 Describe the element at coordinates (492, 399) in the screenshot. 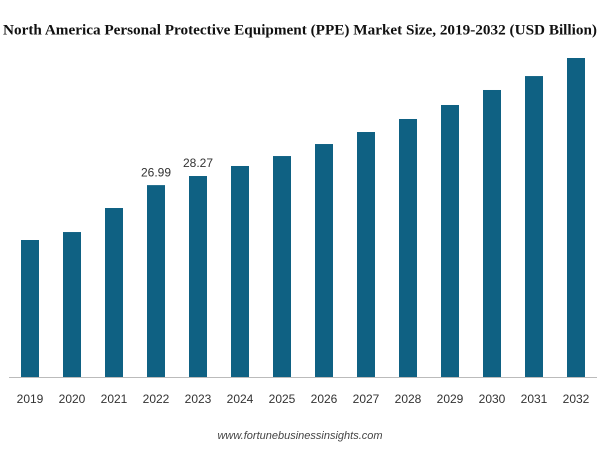

I see `x-tick-label: 2030` at that location.